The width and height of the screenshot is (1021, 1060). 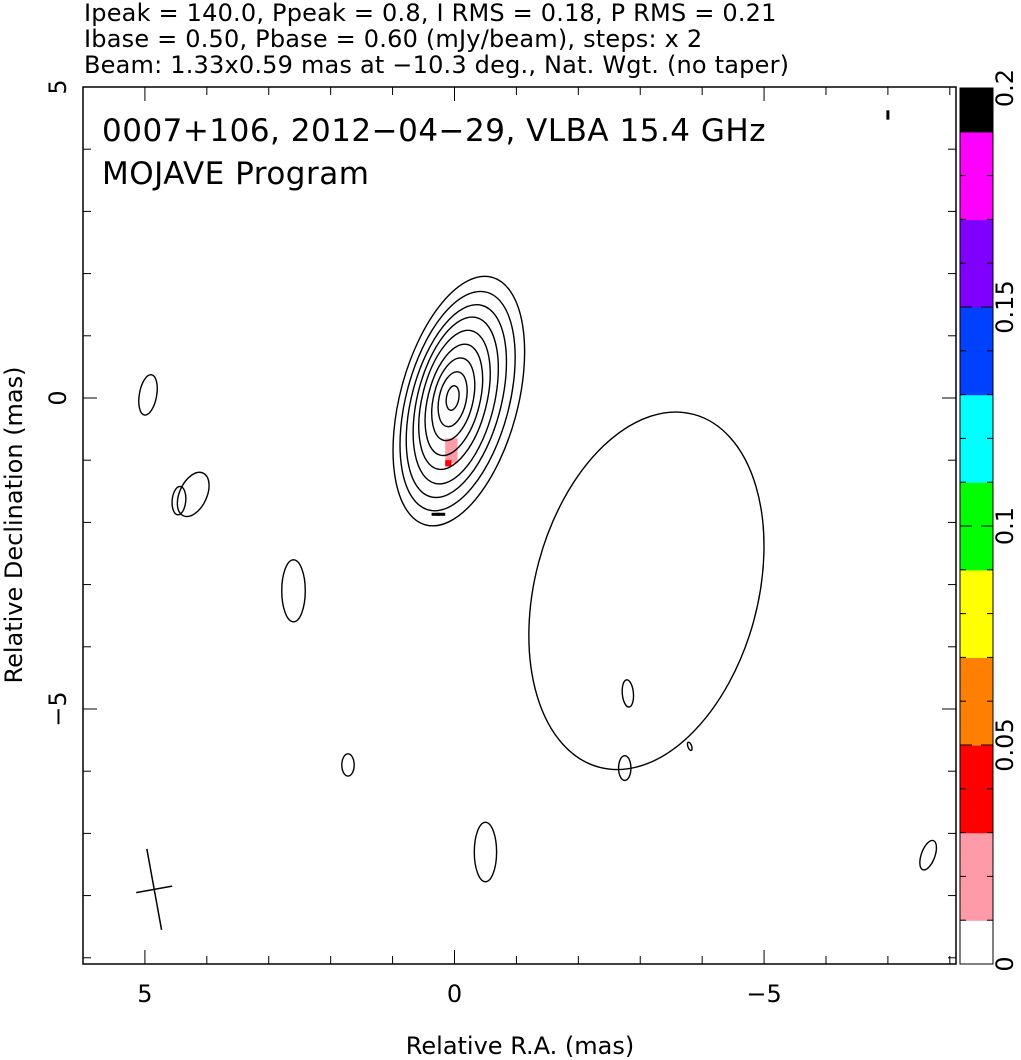 I want to click on x-tick-label: −5, so click(x=763, y=994).